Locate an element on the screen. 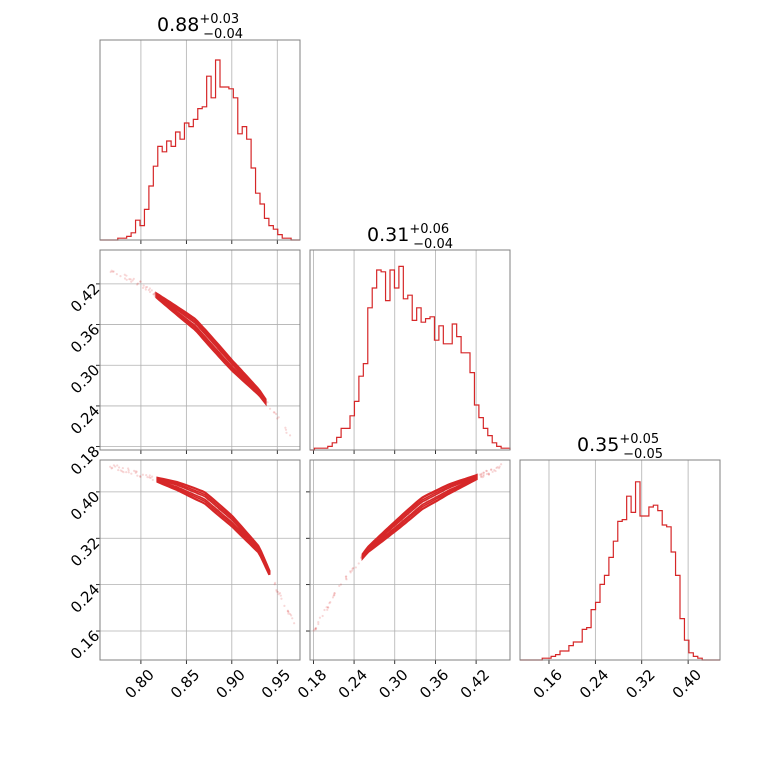 The width and height of the screenshot is (760, 760). panel-2-1: 0.18 0.24 0.30 0.36 0.42 is located at coordinates (402, 580).